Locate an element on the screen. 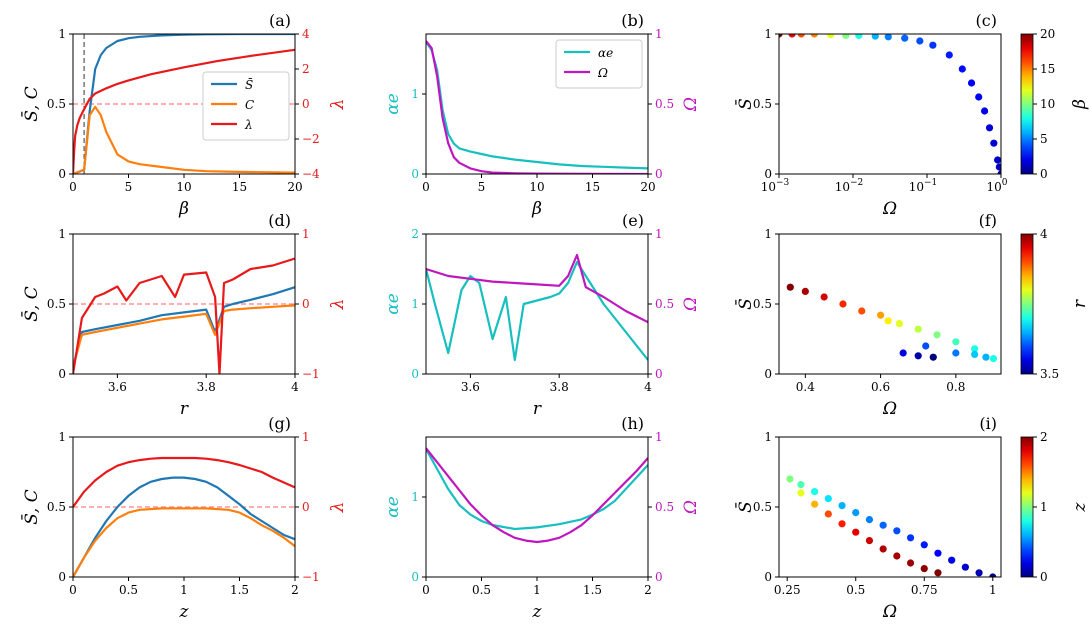  panel-letter-b: (b) is located at coordinates (632, 20).